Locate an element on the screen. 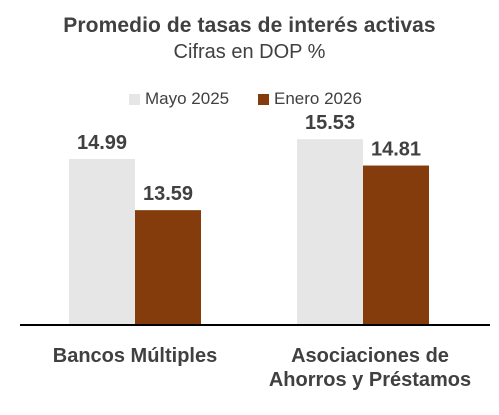 The image size is (499, 415). legend-label-enero-2026: Enero 2026 is located at coordinates (318, 98).